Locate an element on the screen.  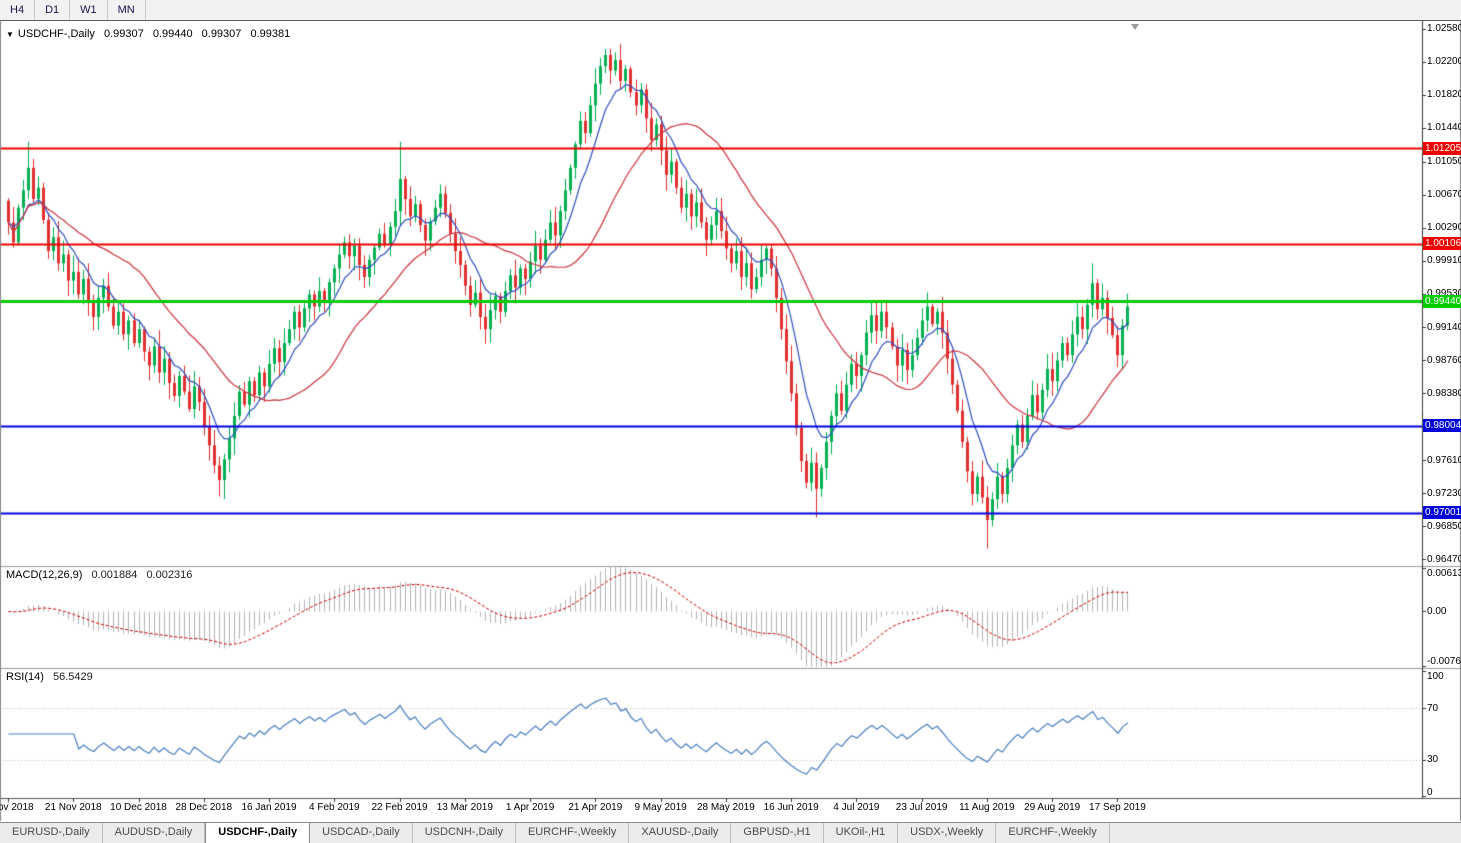
chart-tab-gbpusd-h1: GBPUSD-,H1 is located at coordinates (777, 833).